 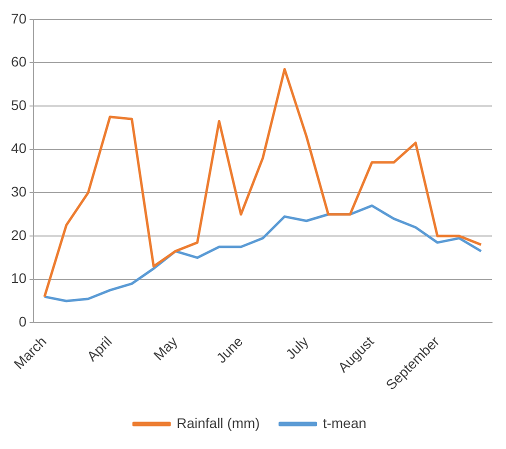 I want to click on y-tick-label: 0, so click(x=22, y=322).